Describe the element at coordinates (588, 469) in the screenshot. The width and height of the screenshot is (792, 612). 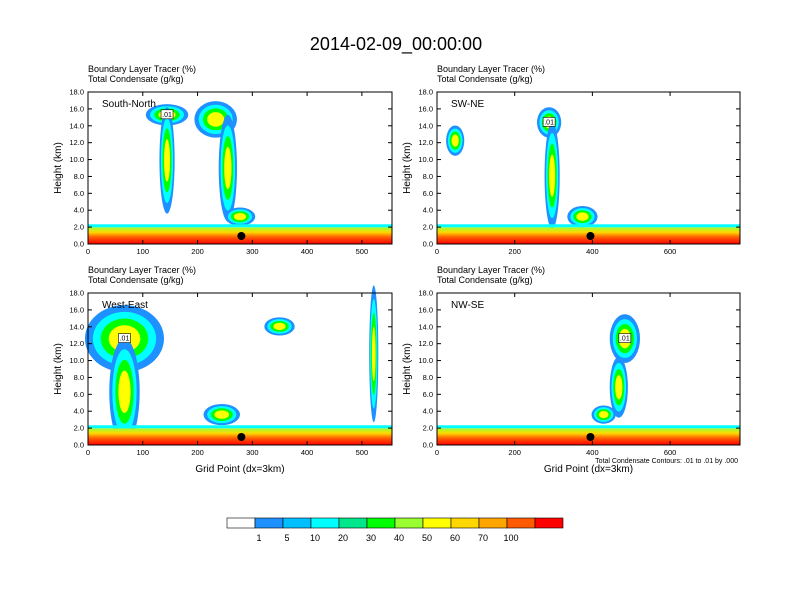
I see `x-axis-title: Grid Point (dx=3km)` at that location.